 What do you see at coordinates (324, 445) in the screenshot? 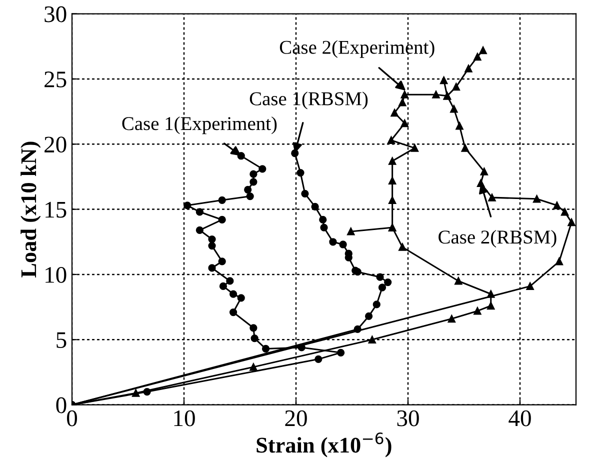
I see `x-axis-title: Strain (x10$^{−6}$)` at bounding box center [324, 445].